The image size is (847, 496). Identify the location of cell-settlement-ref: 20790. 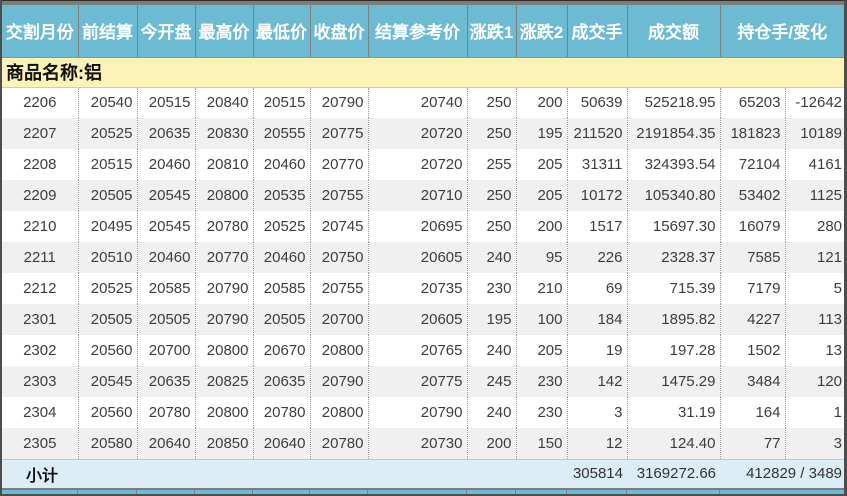
(418, 412).